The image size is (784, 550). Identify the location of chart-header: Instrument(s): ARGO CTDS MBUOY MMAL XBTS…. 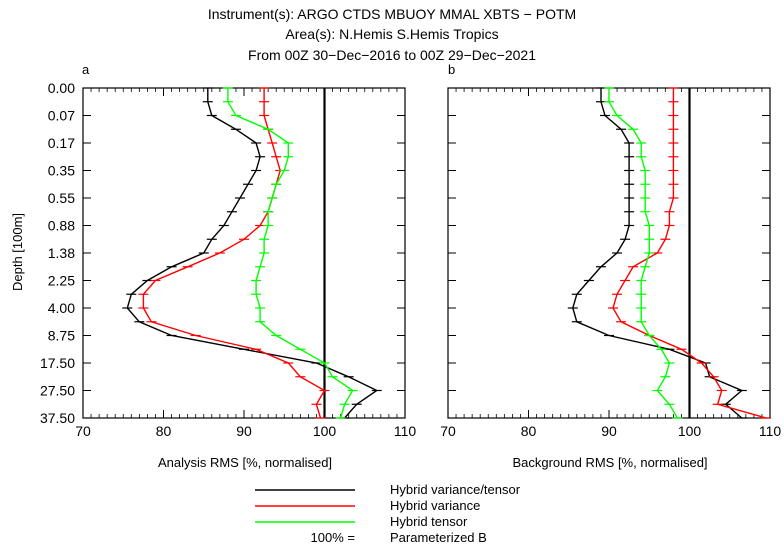
(392, 34).